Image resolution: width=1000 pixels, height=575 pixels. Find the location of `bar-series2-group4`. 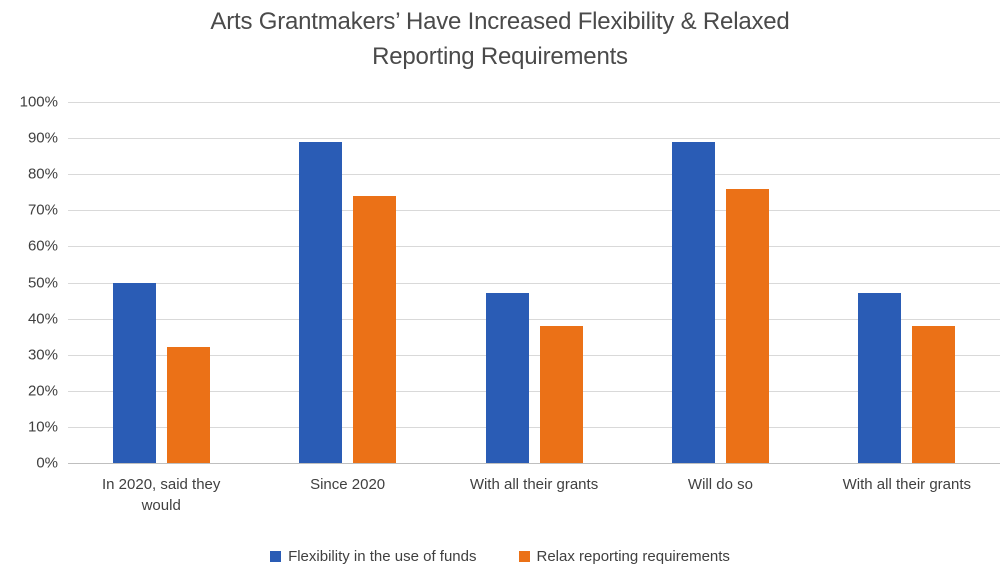

bar-series2-group4 is located at coordinates (747, 325).